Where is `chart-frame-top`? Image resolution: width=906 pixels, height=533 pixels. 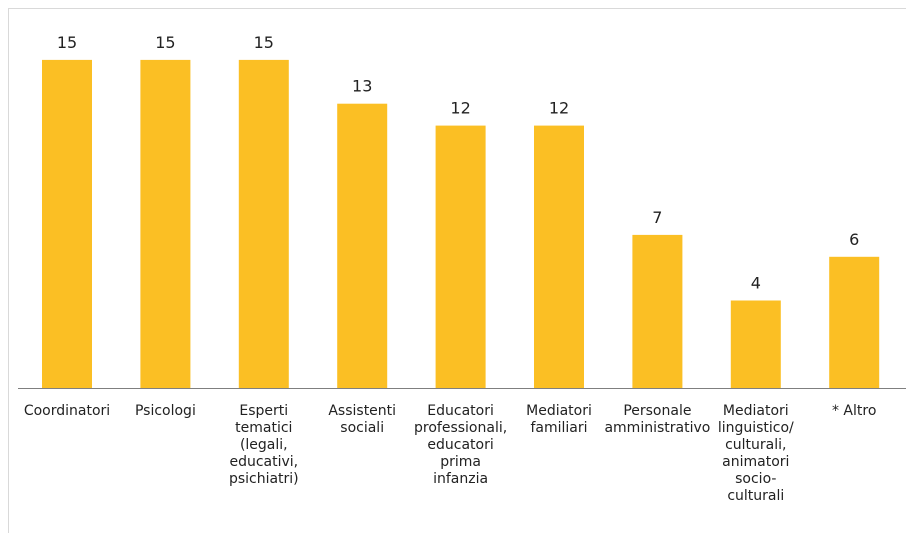
chart-frame-top is located at coordinates (457, 8).